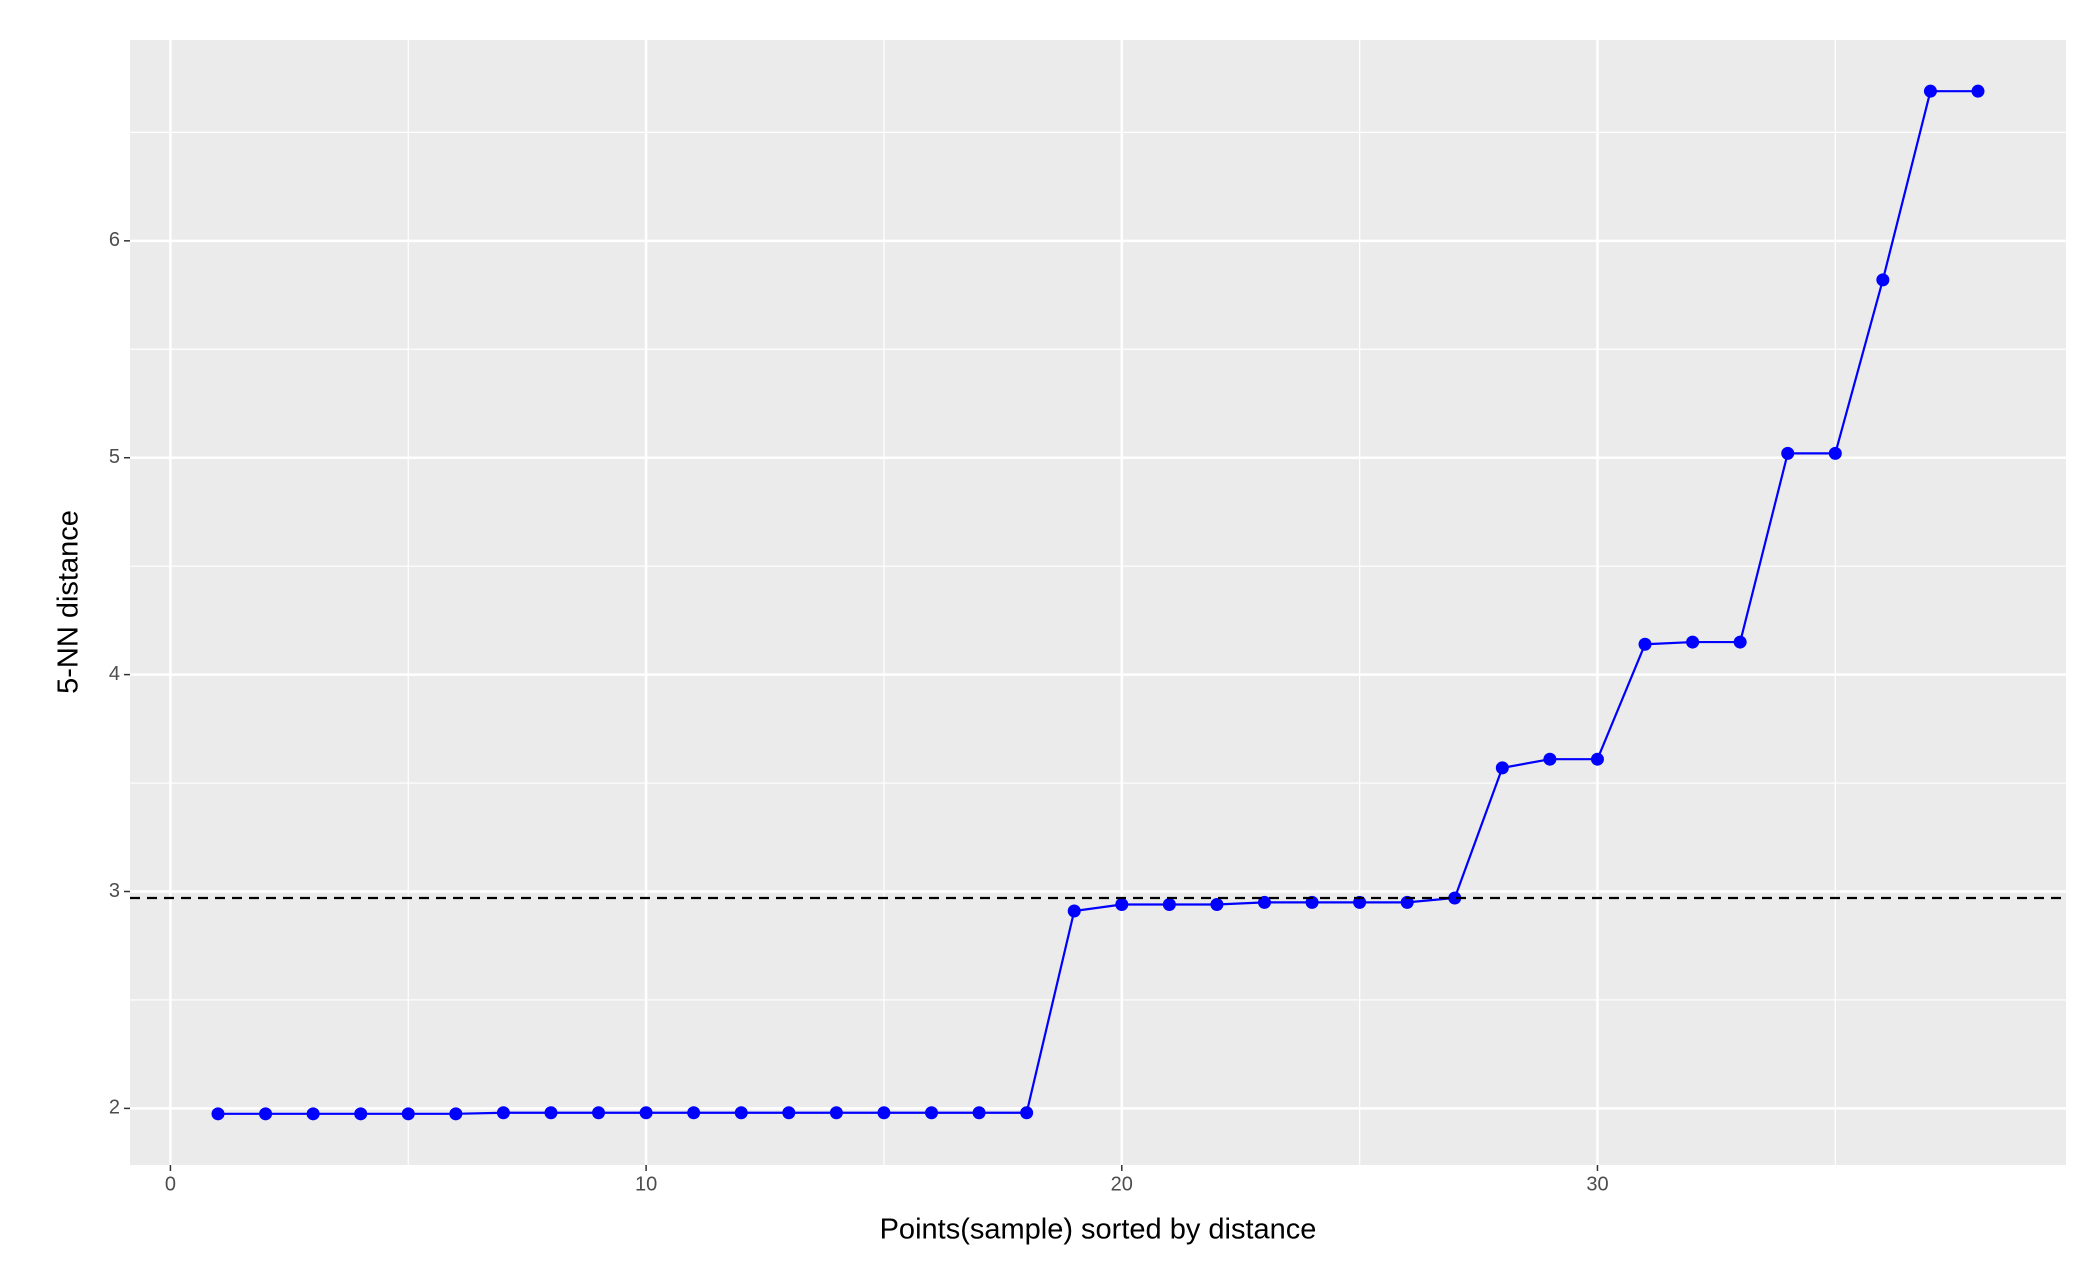  What do you see at coordinates (114, 457) in the screenshot?
I see `y-tick-label: 5` at bounding box center [114, 457].